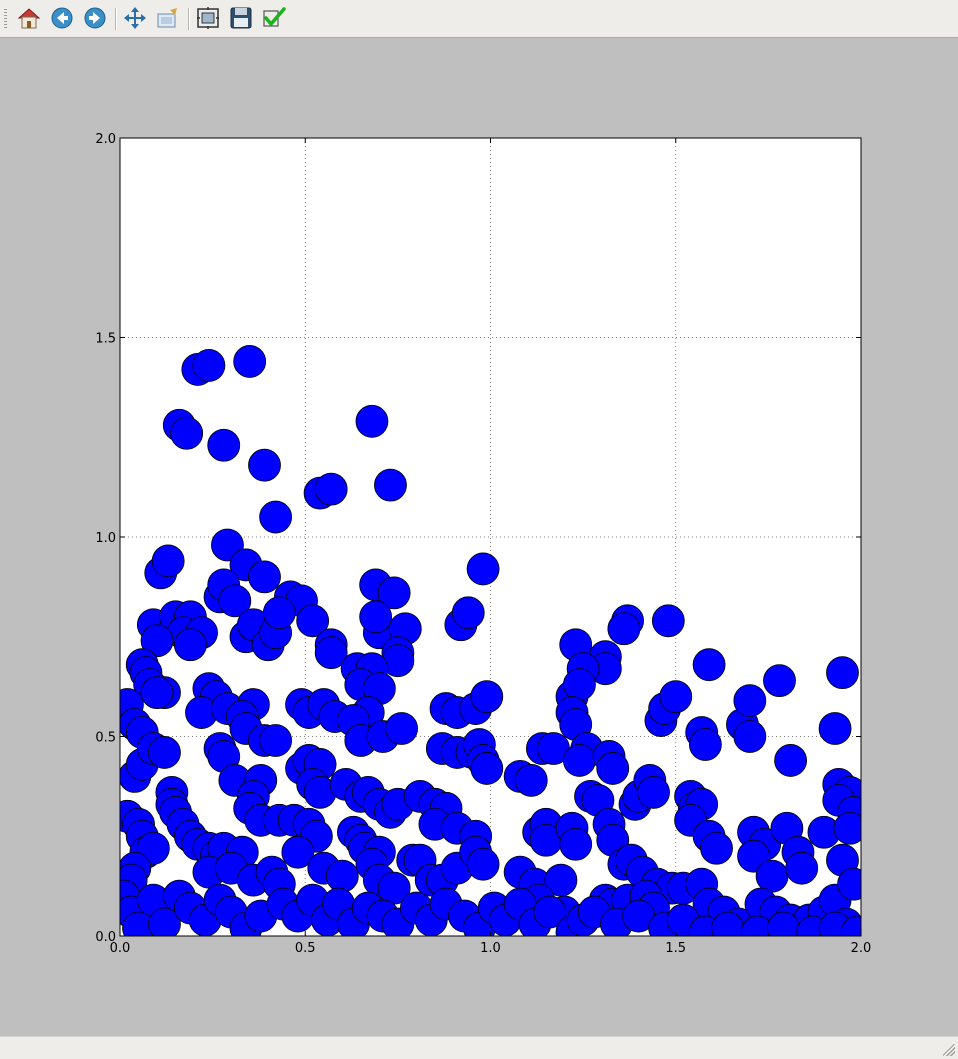 The width and height of the screenshot is (958, 1059). Describe the element at coordinates (105, 738) in the screenshot. I see `y-tick-label: 0.5` at that location.